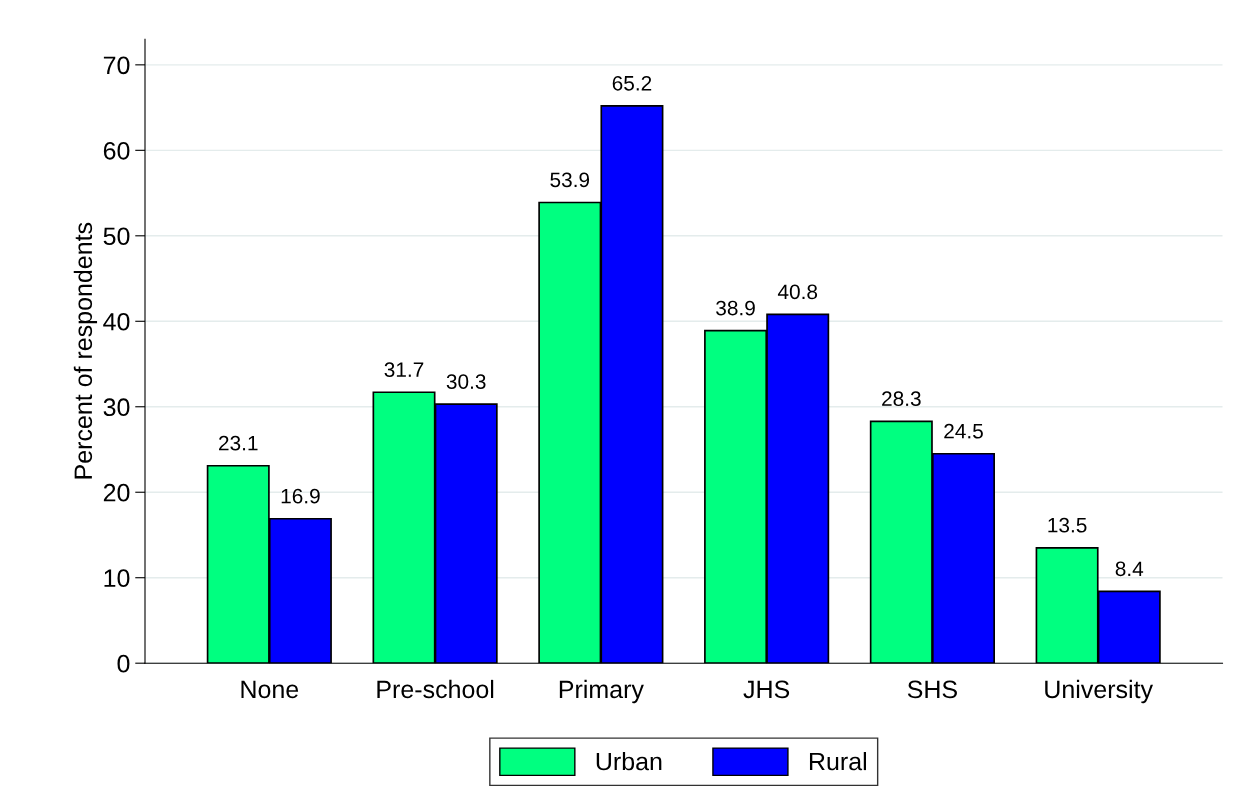  Describe the element at coordinates (932, 689) in the screenshot. I see `x-tick-label: SHS` at that location.